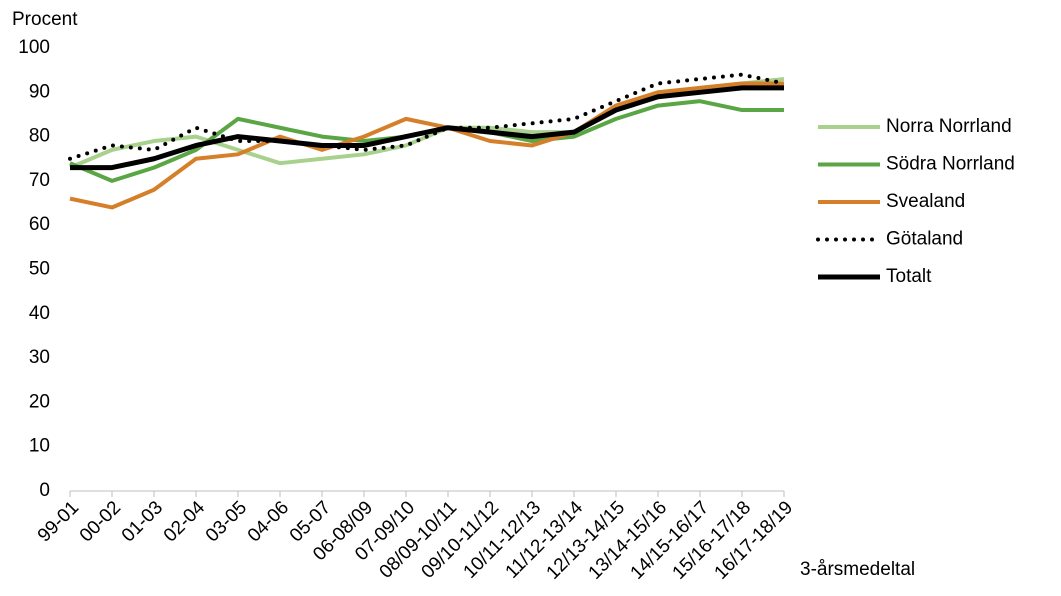  Describe the element at coordinates (185, 522) in the screenshot. I see `x-tick-label: 02-04` at that location.